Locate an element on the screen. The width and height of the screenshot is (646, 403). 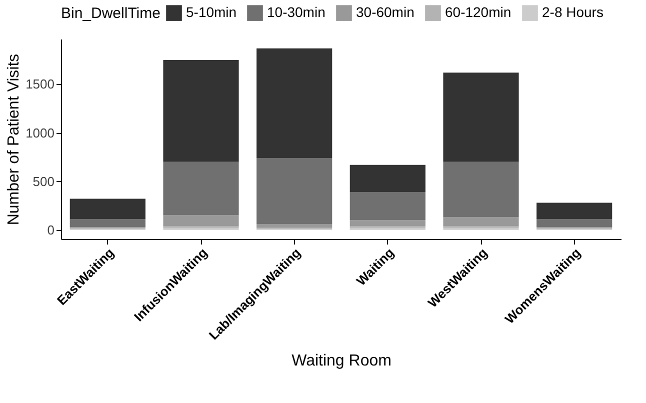
legend-label: 60-120min is located at coordinates (478, 12).